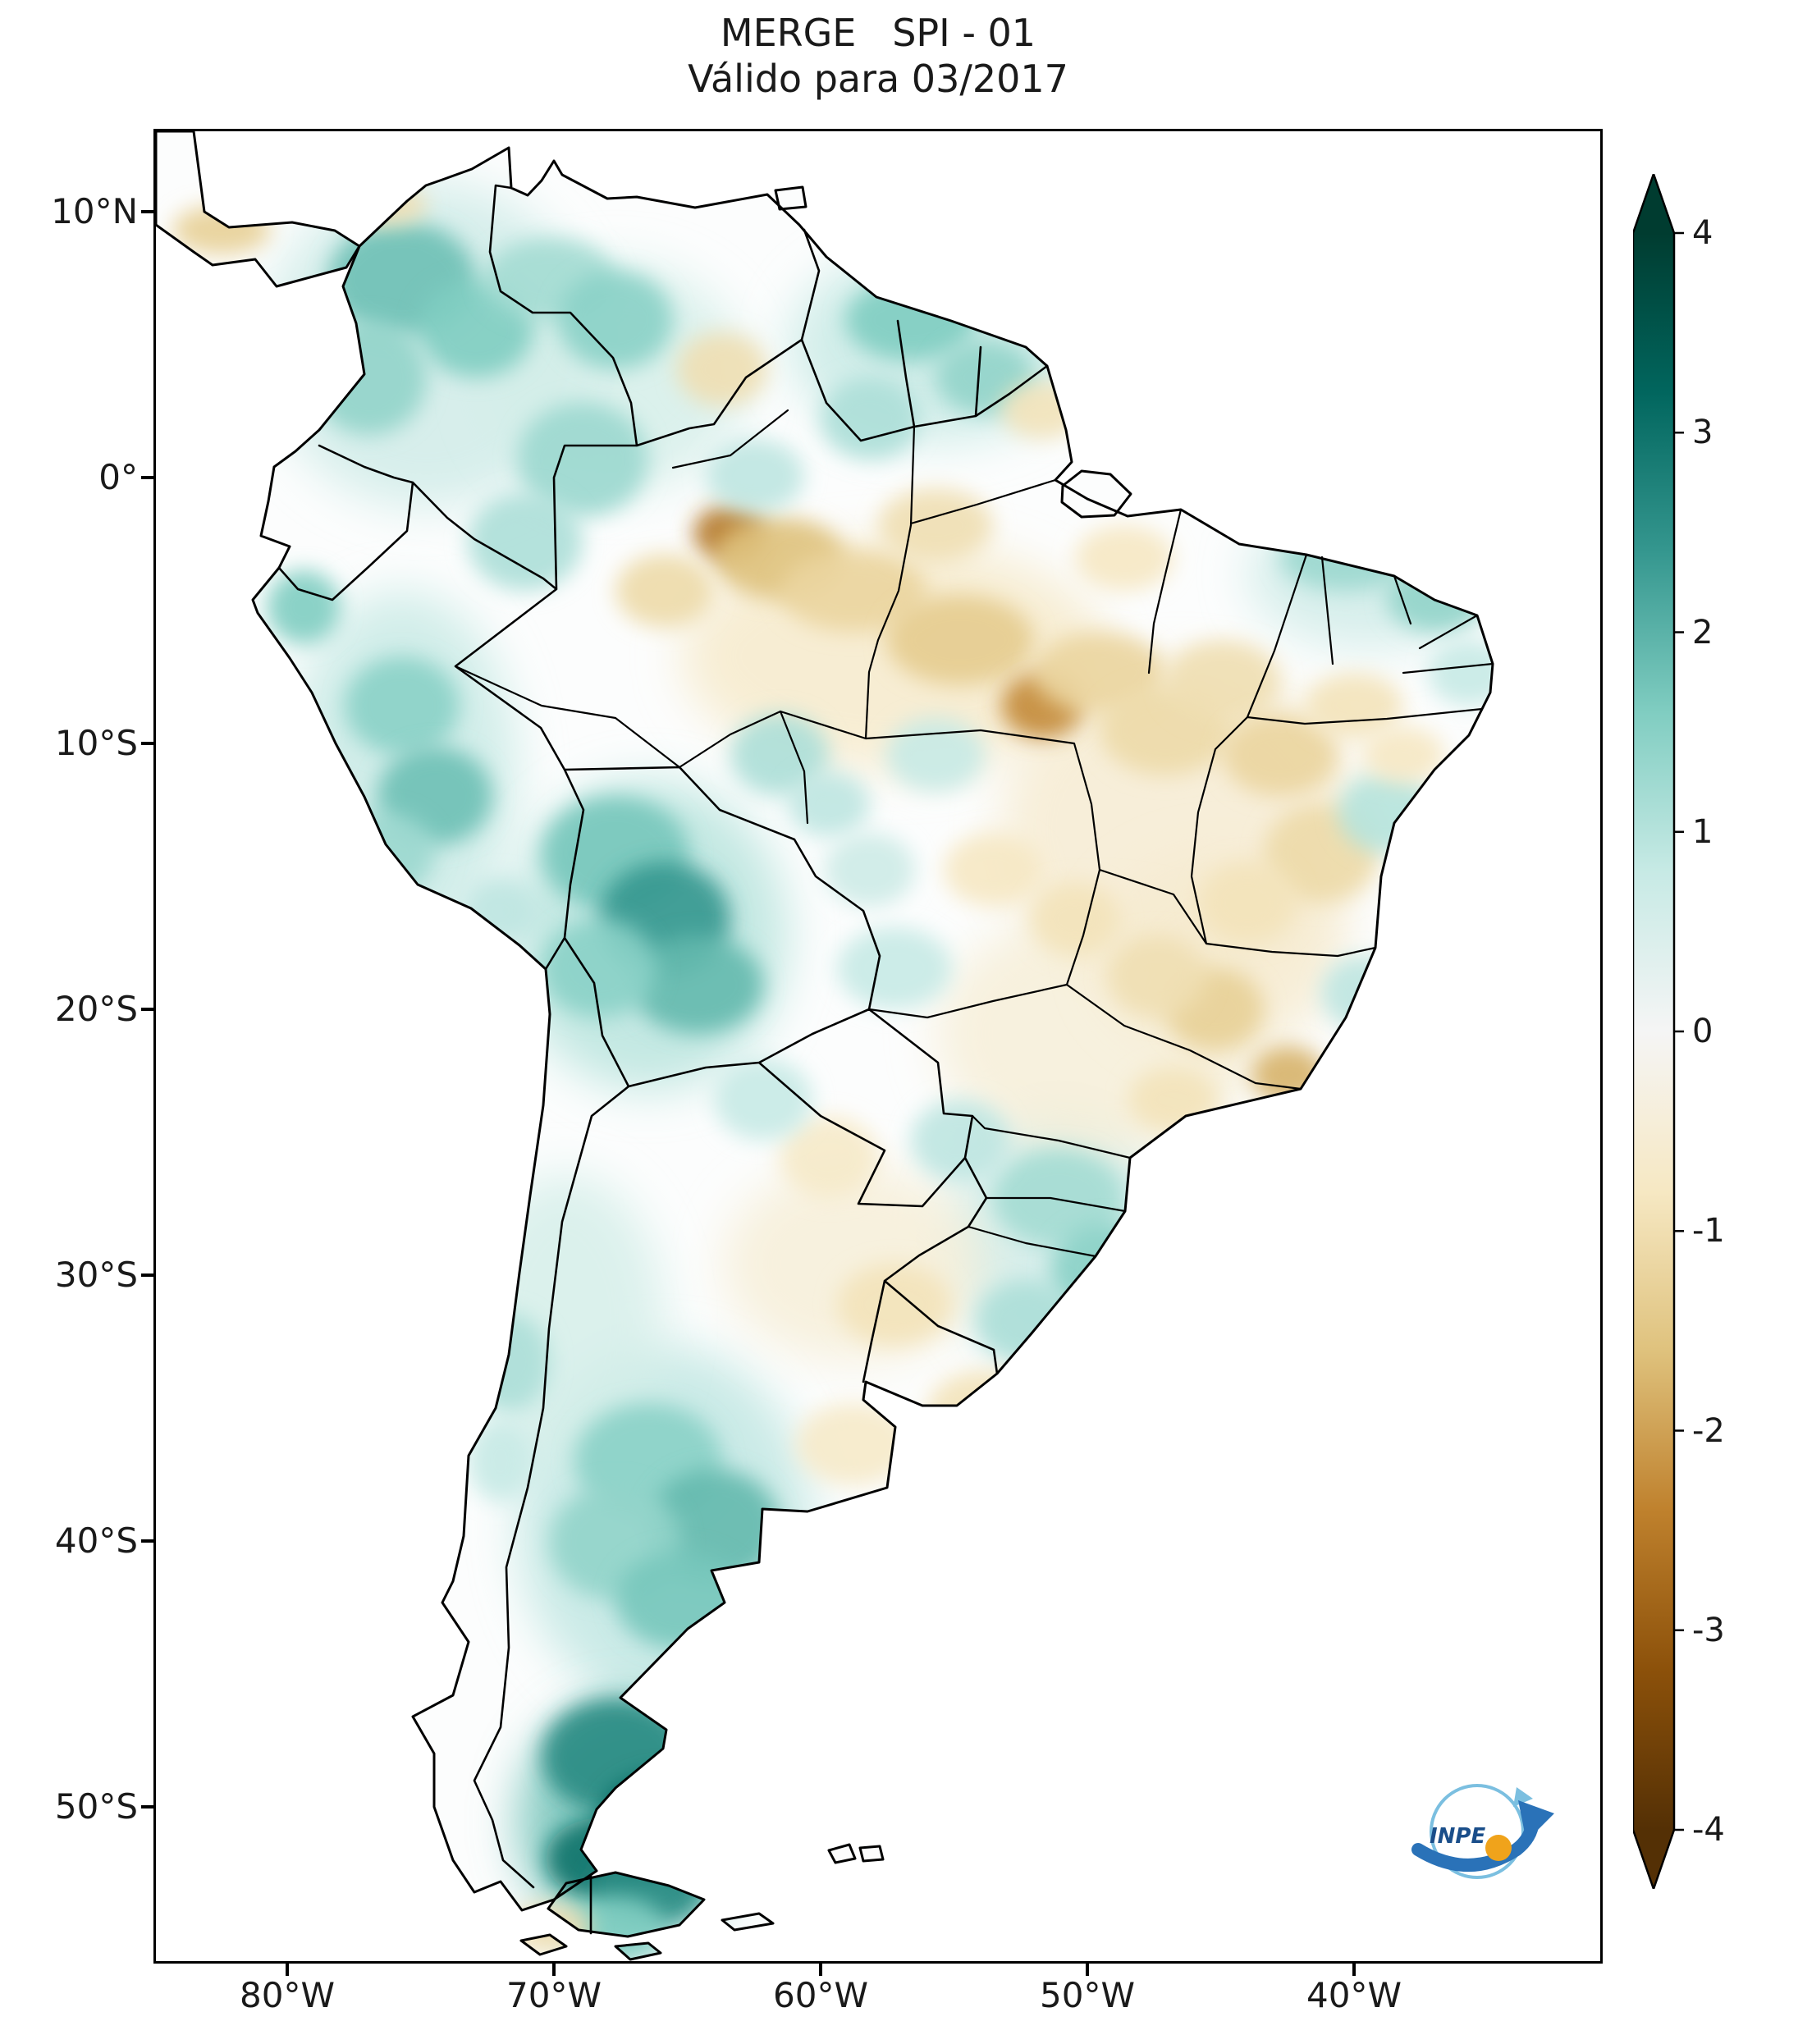 The height and width of the screenshot is (2044, 1798). What do you see at coordinates (1536, 1820) in the screenshot?
I see `swirl-arrowhead-icon` at bounding box center [1536, 1820].